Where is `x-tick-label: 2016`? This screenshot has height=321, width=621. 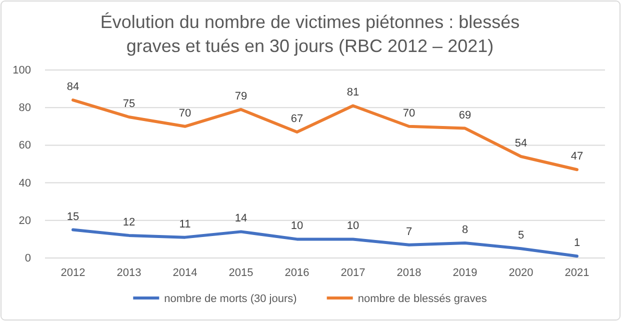
x-tick-label: 2016 is located at coordinates (297, 272).